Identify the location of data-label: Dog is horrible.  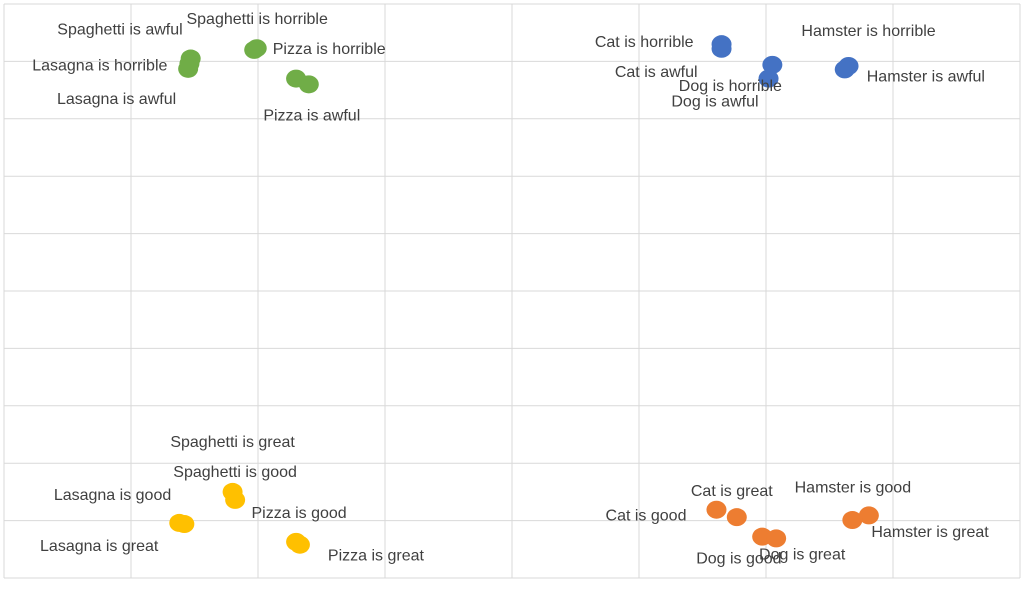
(730, 86).